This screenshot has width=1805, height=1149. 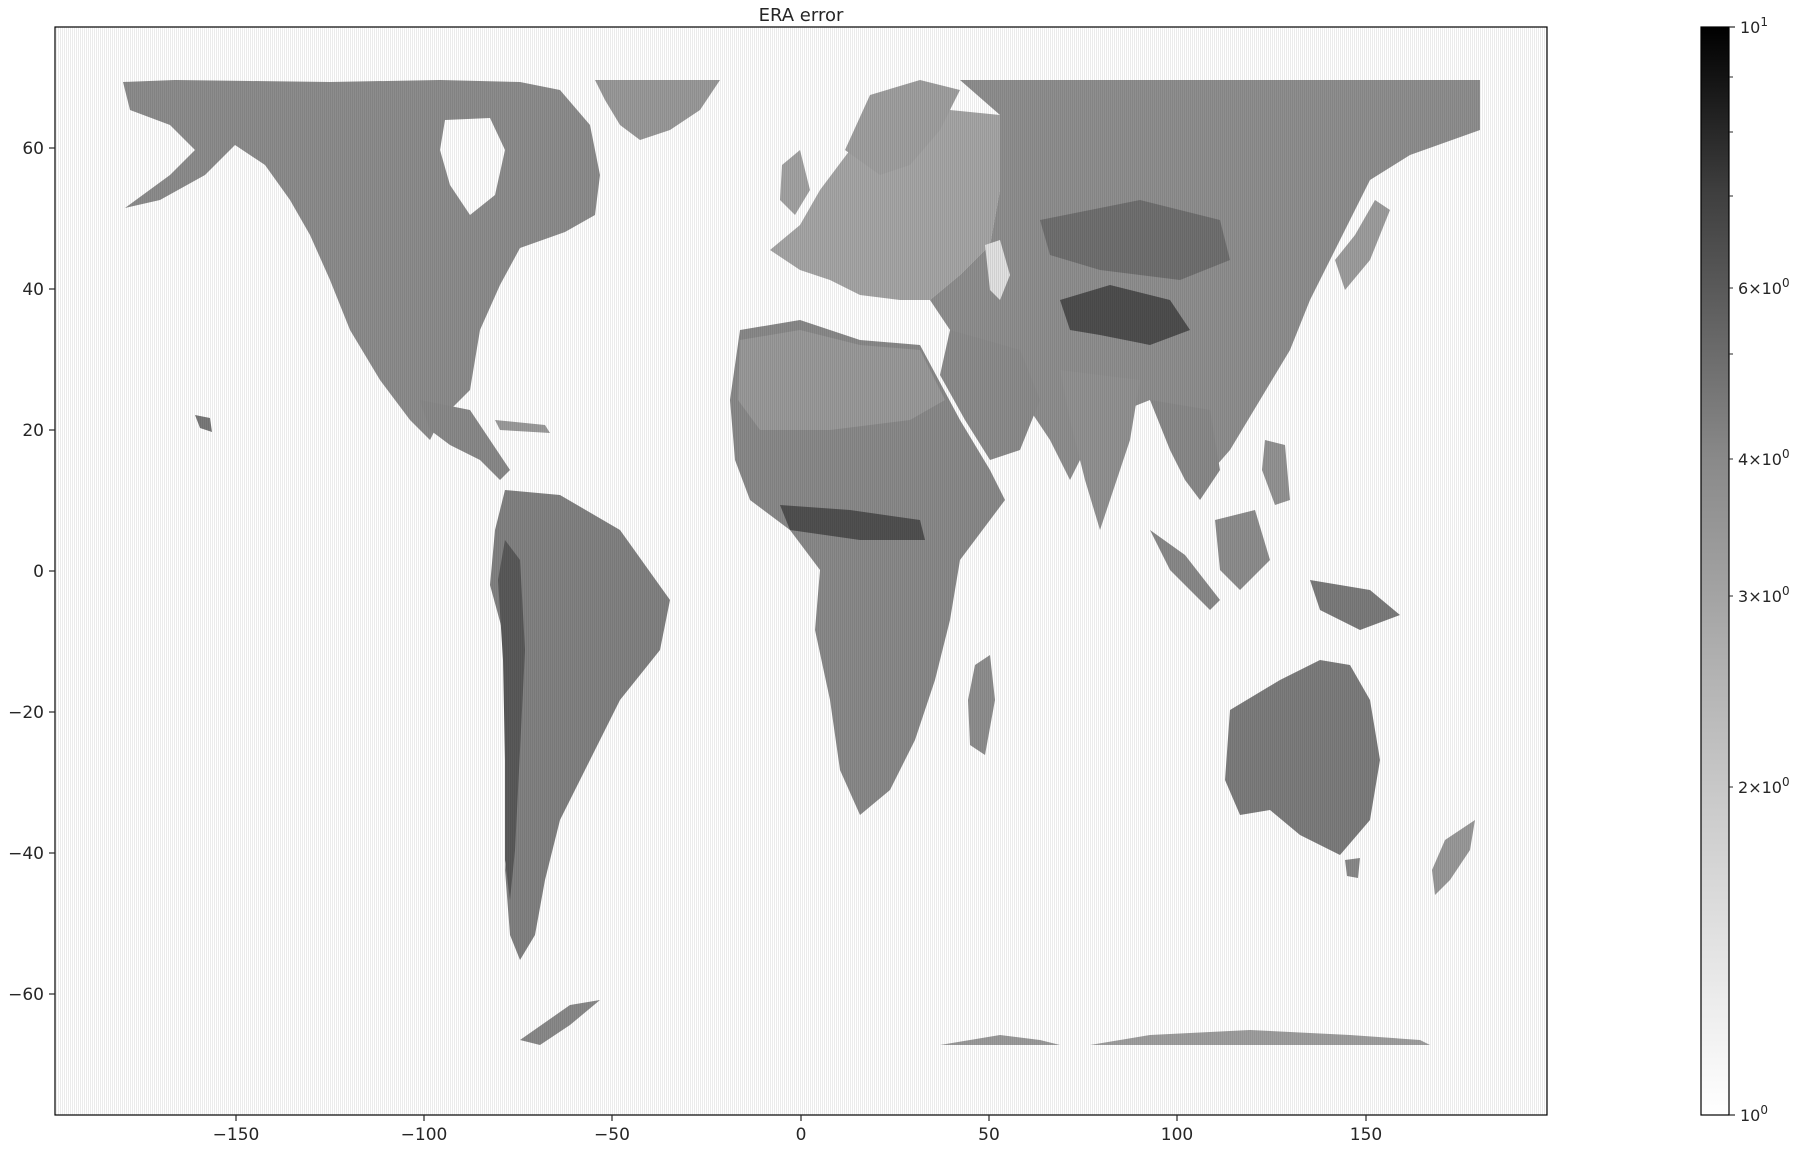 What do you see at coordinates (26, 713) in the screenshot?
I see `y-tick-label: −20` at bounding box center [26, 713].